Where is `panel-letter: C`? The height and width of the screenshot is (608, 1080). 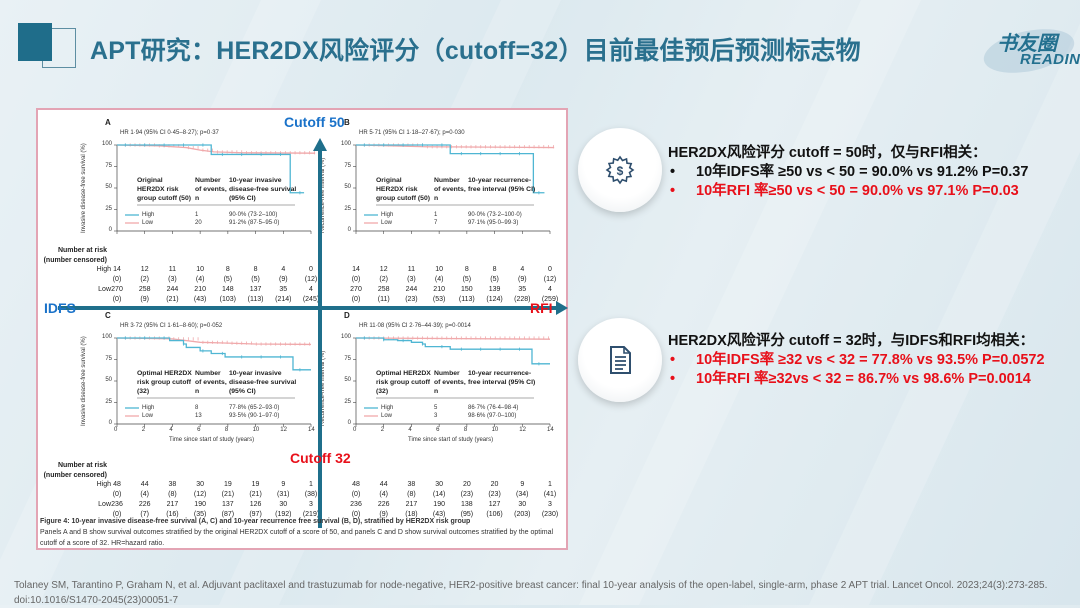
panel-letter: C is located at coordinates (108, 315).